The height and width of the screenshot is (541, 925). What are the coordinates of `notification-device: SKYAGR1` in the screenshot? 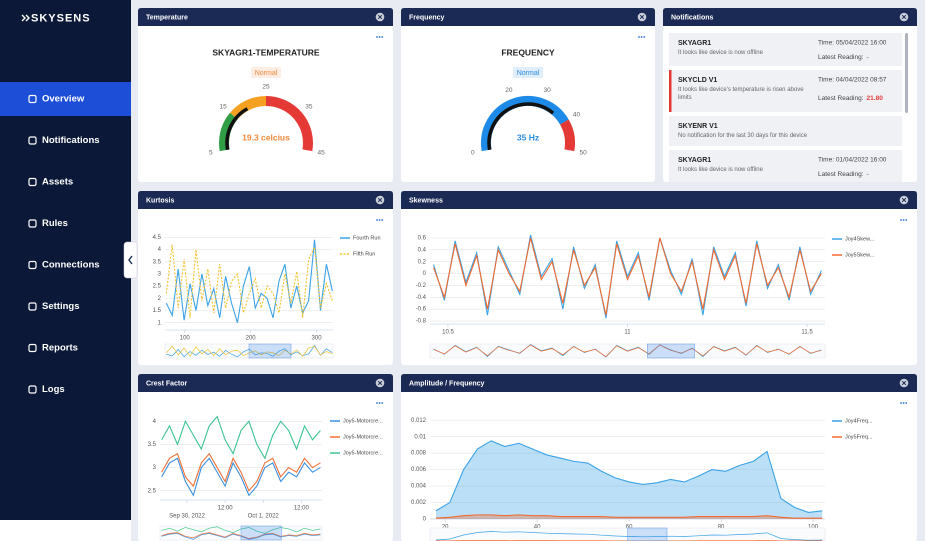 It's located at (694, 160).